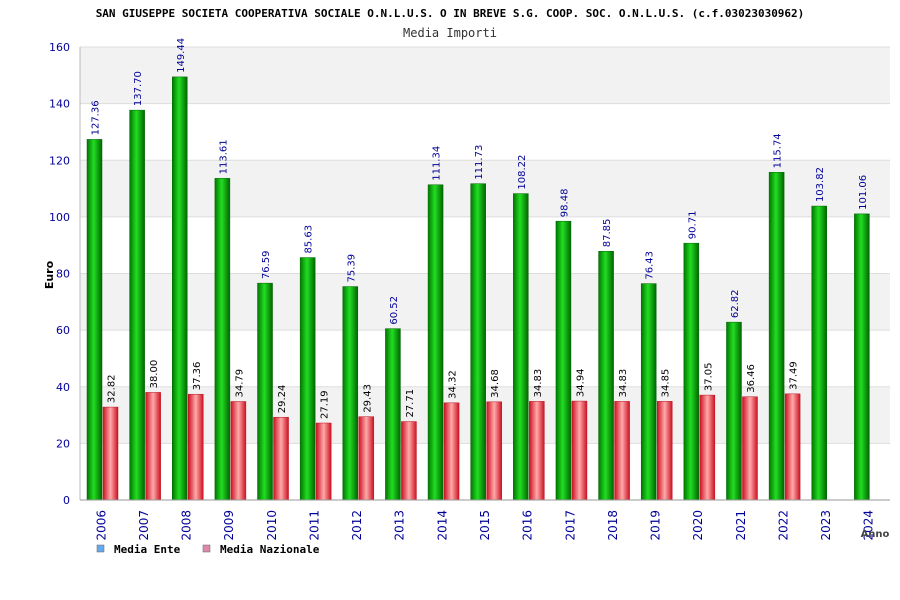 Image resolution: width=900 pixels, height=600 pixels. What do you see at coordinates (741, 525) in the screenshot?
I see `x-tick-label: 2021` at bounding box center [741, 525].